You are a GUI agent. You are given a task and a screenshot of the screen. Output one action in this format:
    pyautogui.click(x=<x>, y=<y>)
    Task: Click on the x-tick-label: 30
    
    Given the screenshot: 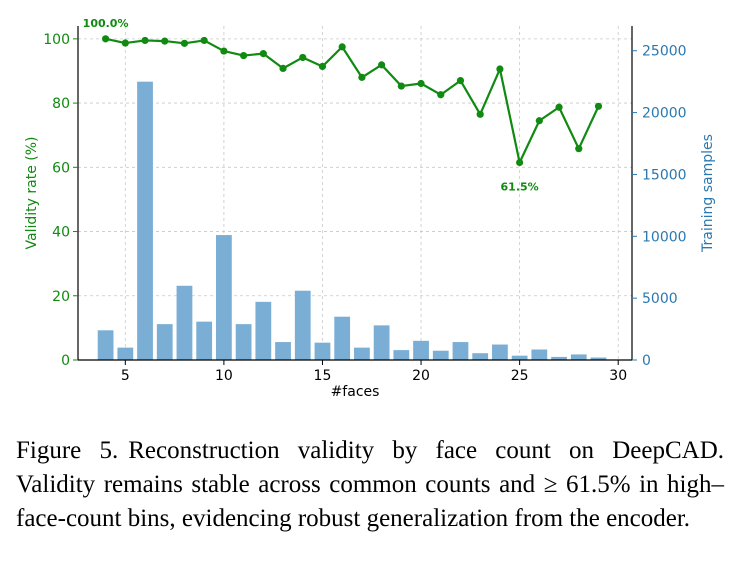 What is the action you would take?
    pyautogui.click(x=618, y=376)
    